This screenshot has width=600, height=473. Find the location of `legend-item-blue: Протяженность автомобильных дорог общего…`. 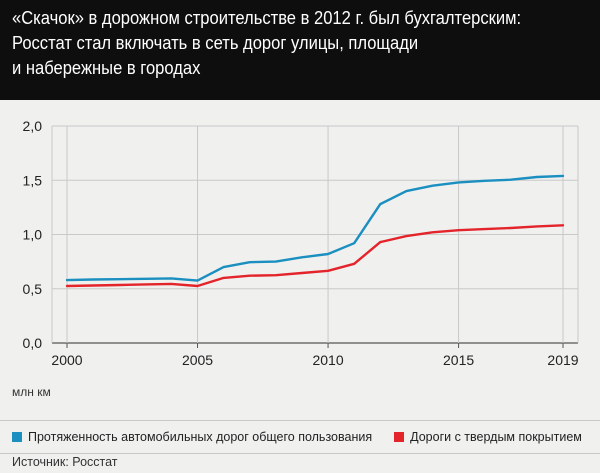

legend-item-blue: Протяженность автомобильных дорог общего… is located at coordinates (192, 437).